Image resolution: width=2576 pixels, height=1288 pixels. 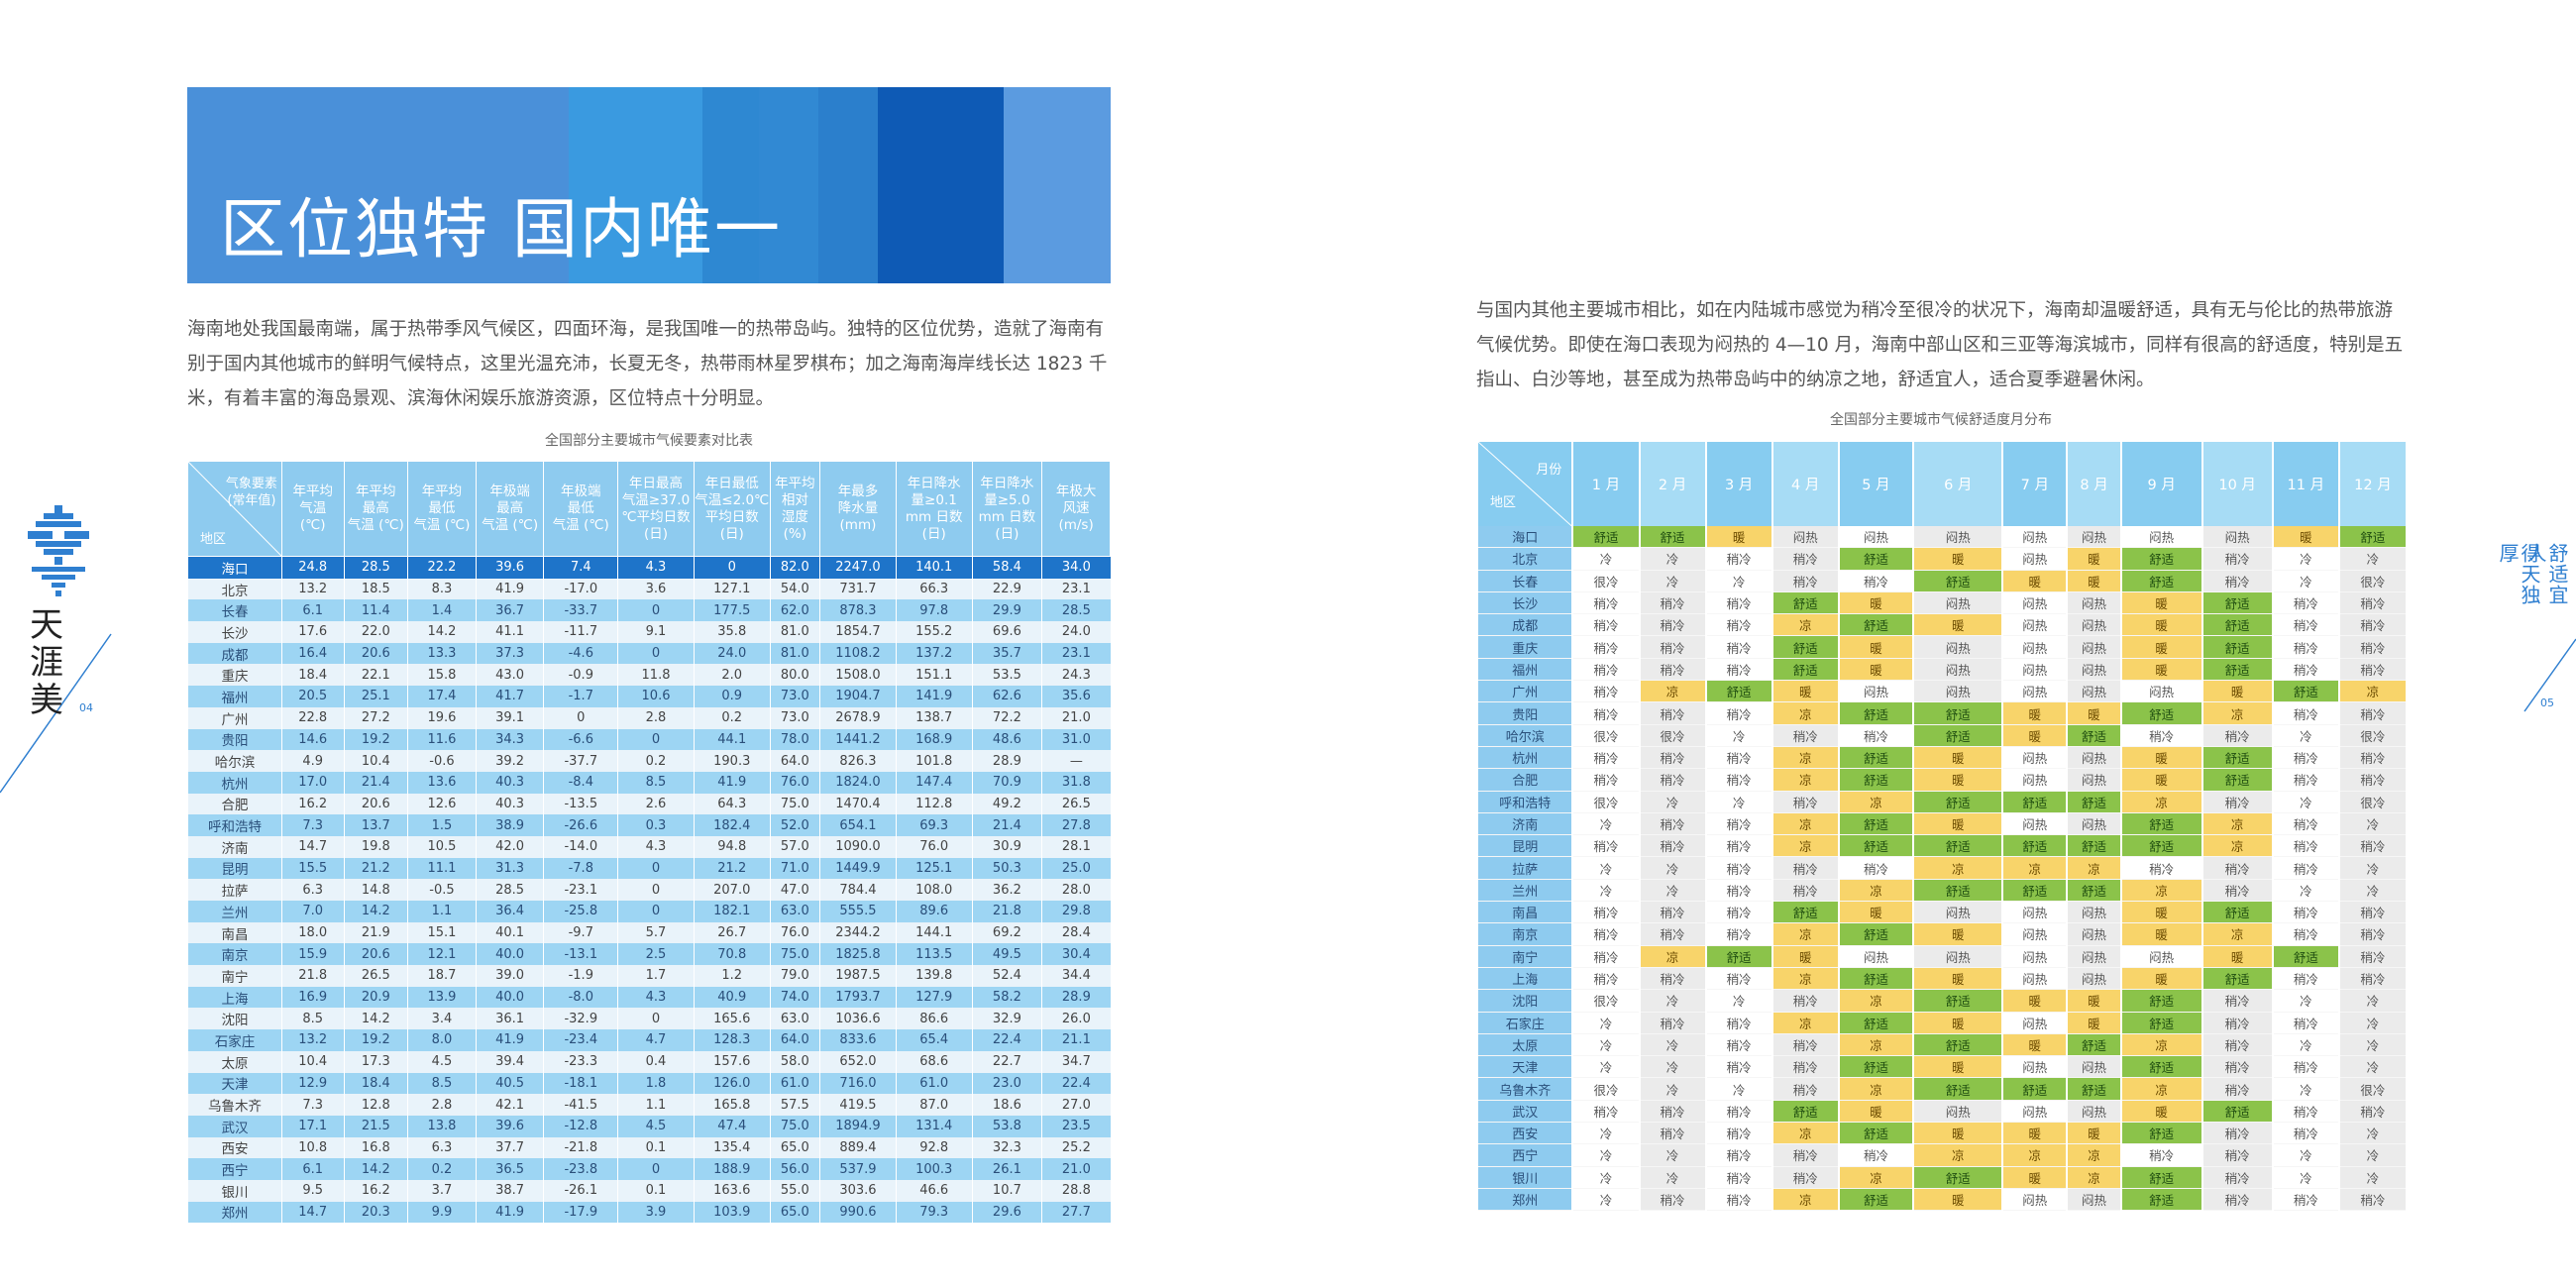 What do you see at coordinates (1672, 484) in the screenshot?
I see `month-header-cell: 2 月` at bounding box center [1672, 484].